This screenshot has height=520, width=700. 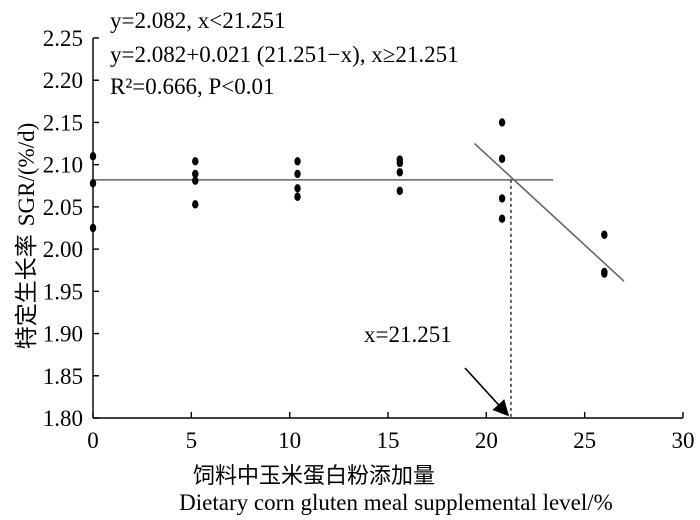 I want to click on y-tick-label: 1.80, so click(x=63, y=418).